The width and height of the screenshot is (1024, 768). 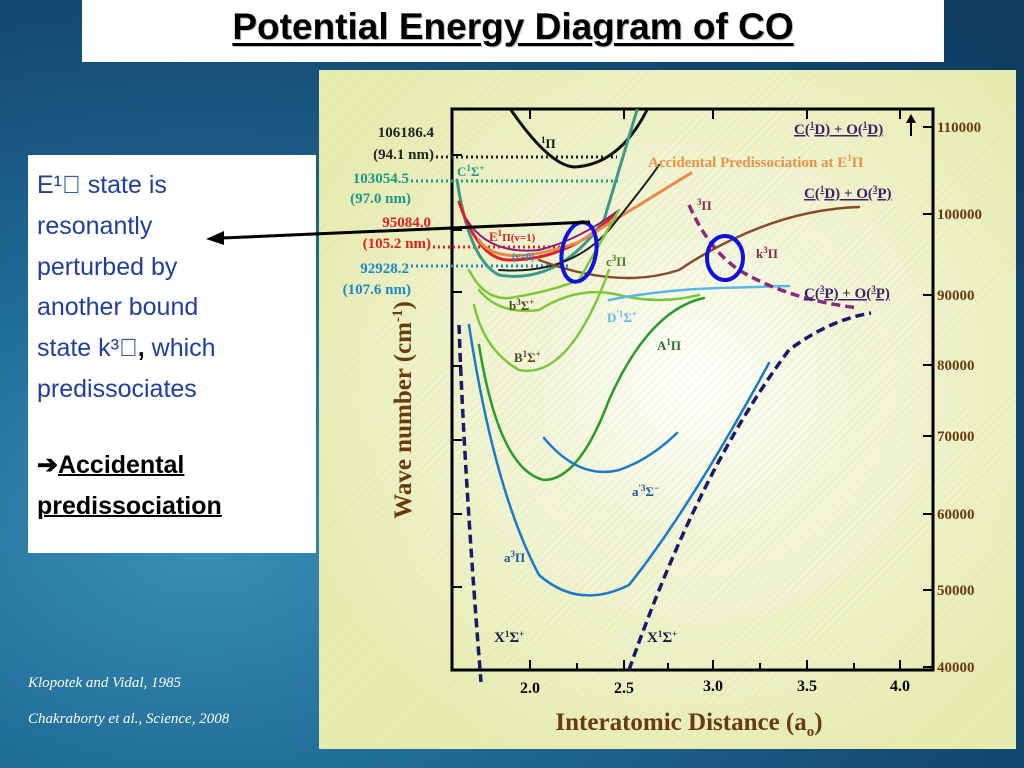 What do you see at coordinates (669, 345) in the screenshot?
I see `label-A1pi: A1Π` at bounding box center [669, 345].